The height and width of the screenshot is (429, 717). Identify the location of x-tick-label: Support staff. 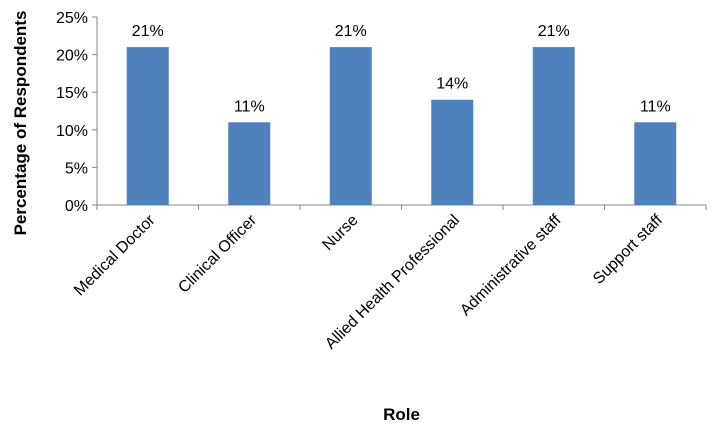
(628, 249).